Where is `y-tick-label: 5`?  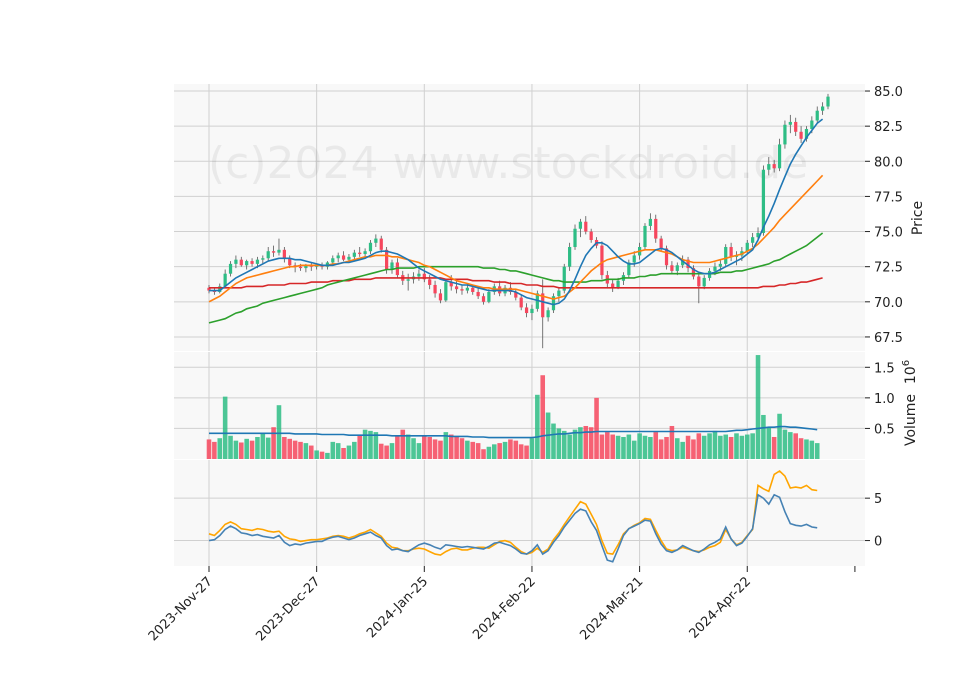 y-tick-label: 5 is located at coordinates (878, 499).